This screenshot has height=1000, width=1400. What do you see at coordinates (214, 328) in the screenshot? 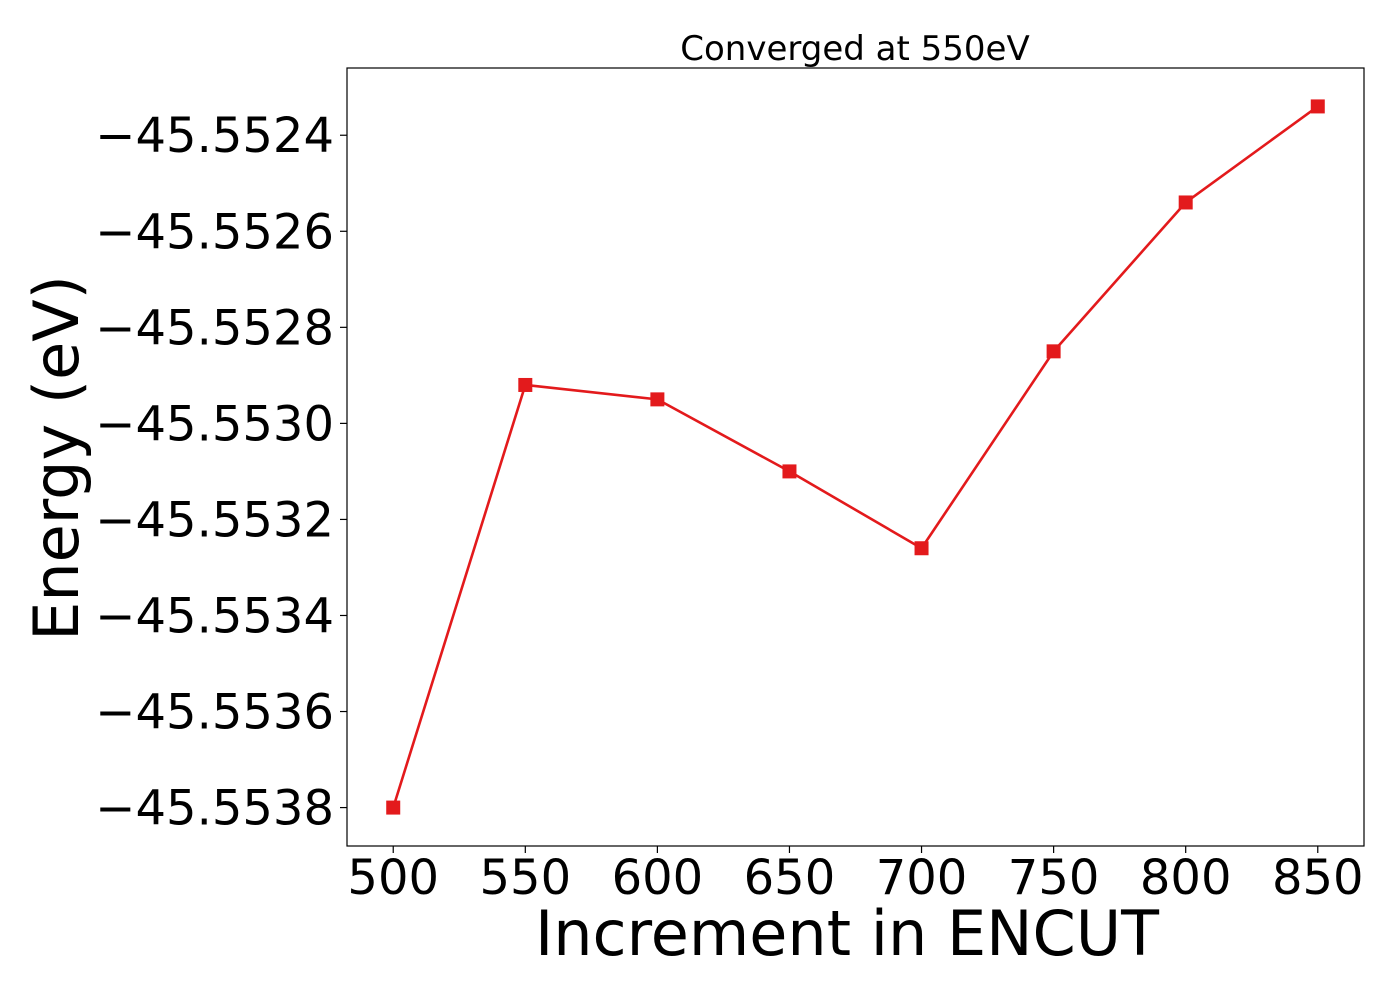
I see `y-tick-label: −45.5528` at bounding box center [214, 328].